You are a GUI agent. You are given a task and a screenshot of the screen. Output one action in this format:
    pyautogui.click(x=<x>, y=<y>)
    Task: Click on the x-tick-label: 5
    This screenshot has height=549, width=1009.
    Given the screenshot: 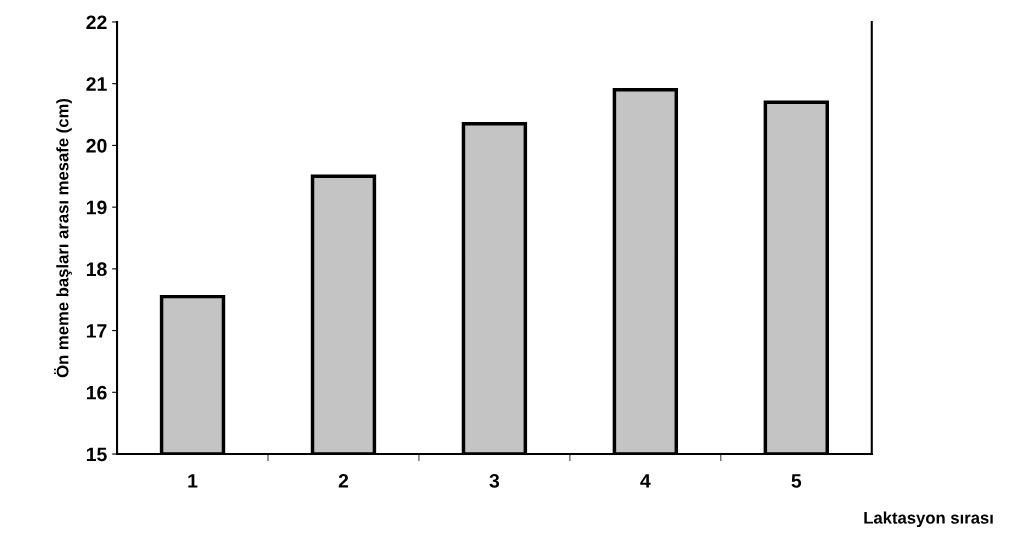 What is the action you would take?
    pyautogui.click(x=796, y=481)
    